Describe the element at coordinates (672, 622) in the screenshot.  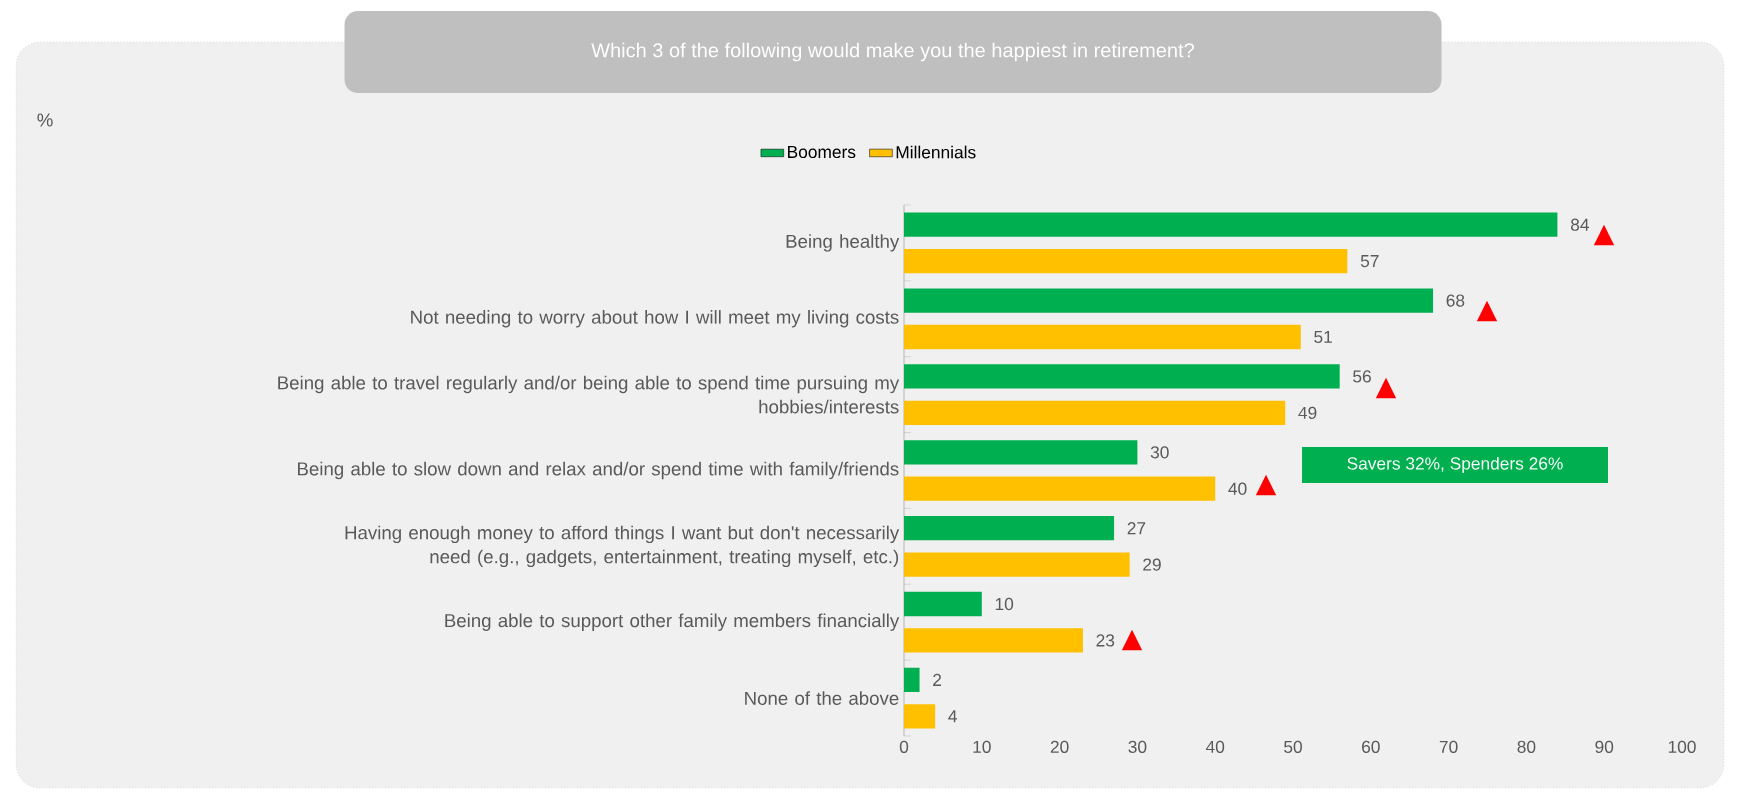
I see `y-tick-label: Being able to support other family members financially` at that location.